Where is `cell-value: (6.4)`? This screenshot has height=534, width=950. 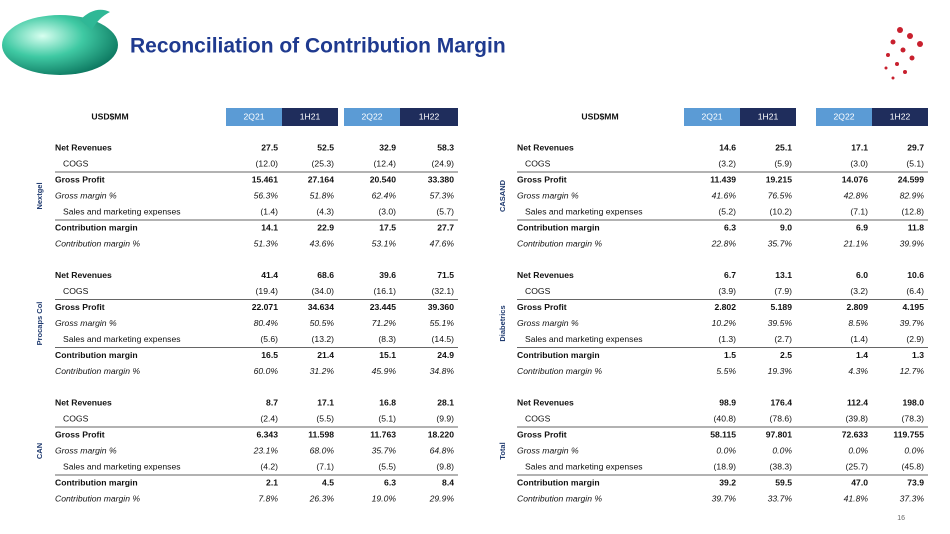 cell-value: (6.4) is located at coordinates (915, 291).